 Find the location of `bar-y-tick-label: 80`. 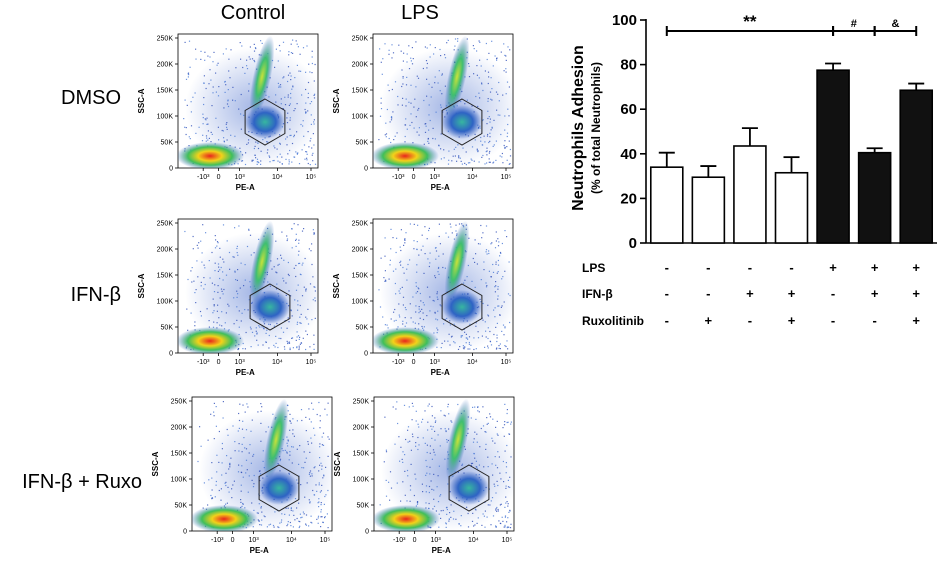

bar-y-tick-label: 80 is located at coordinates (628, 65).